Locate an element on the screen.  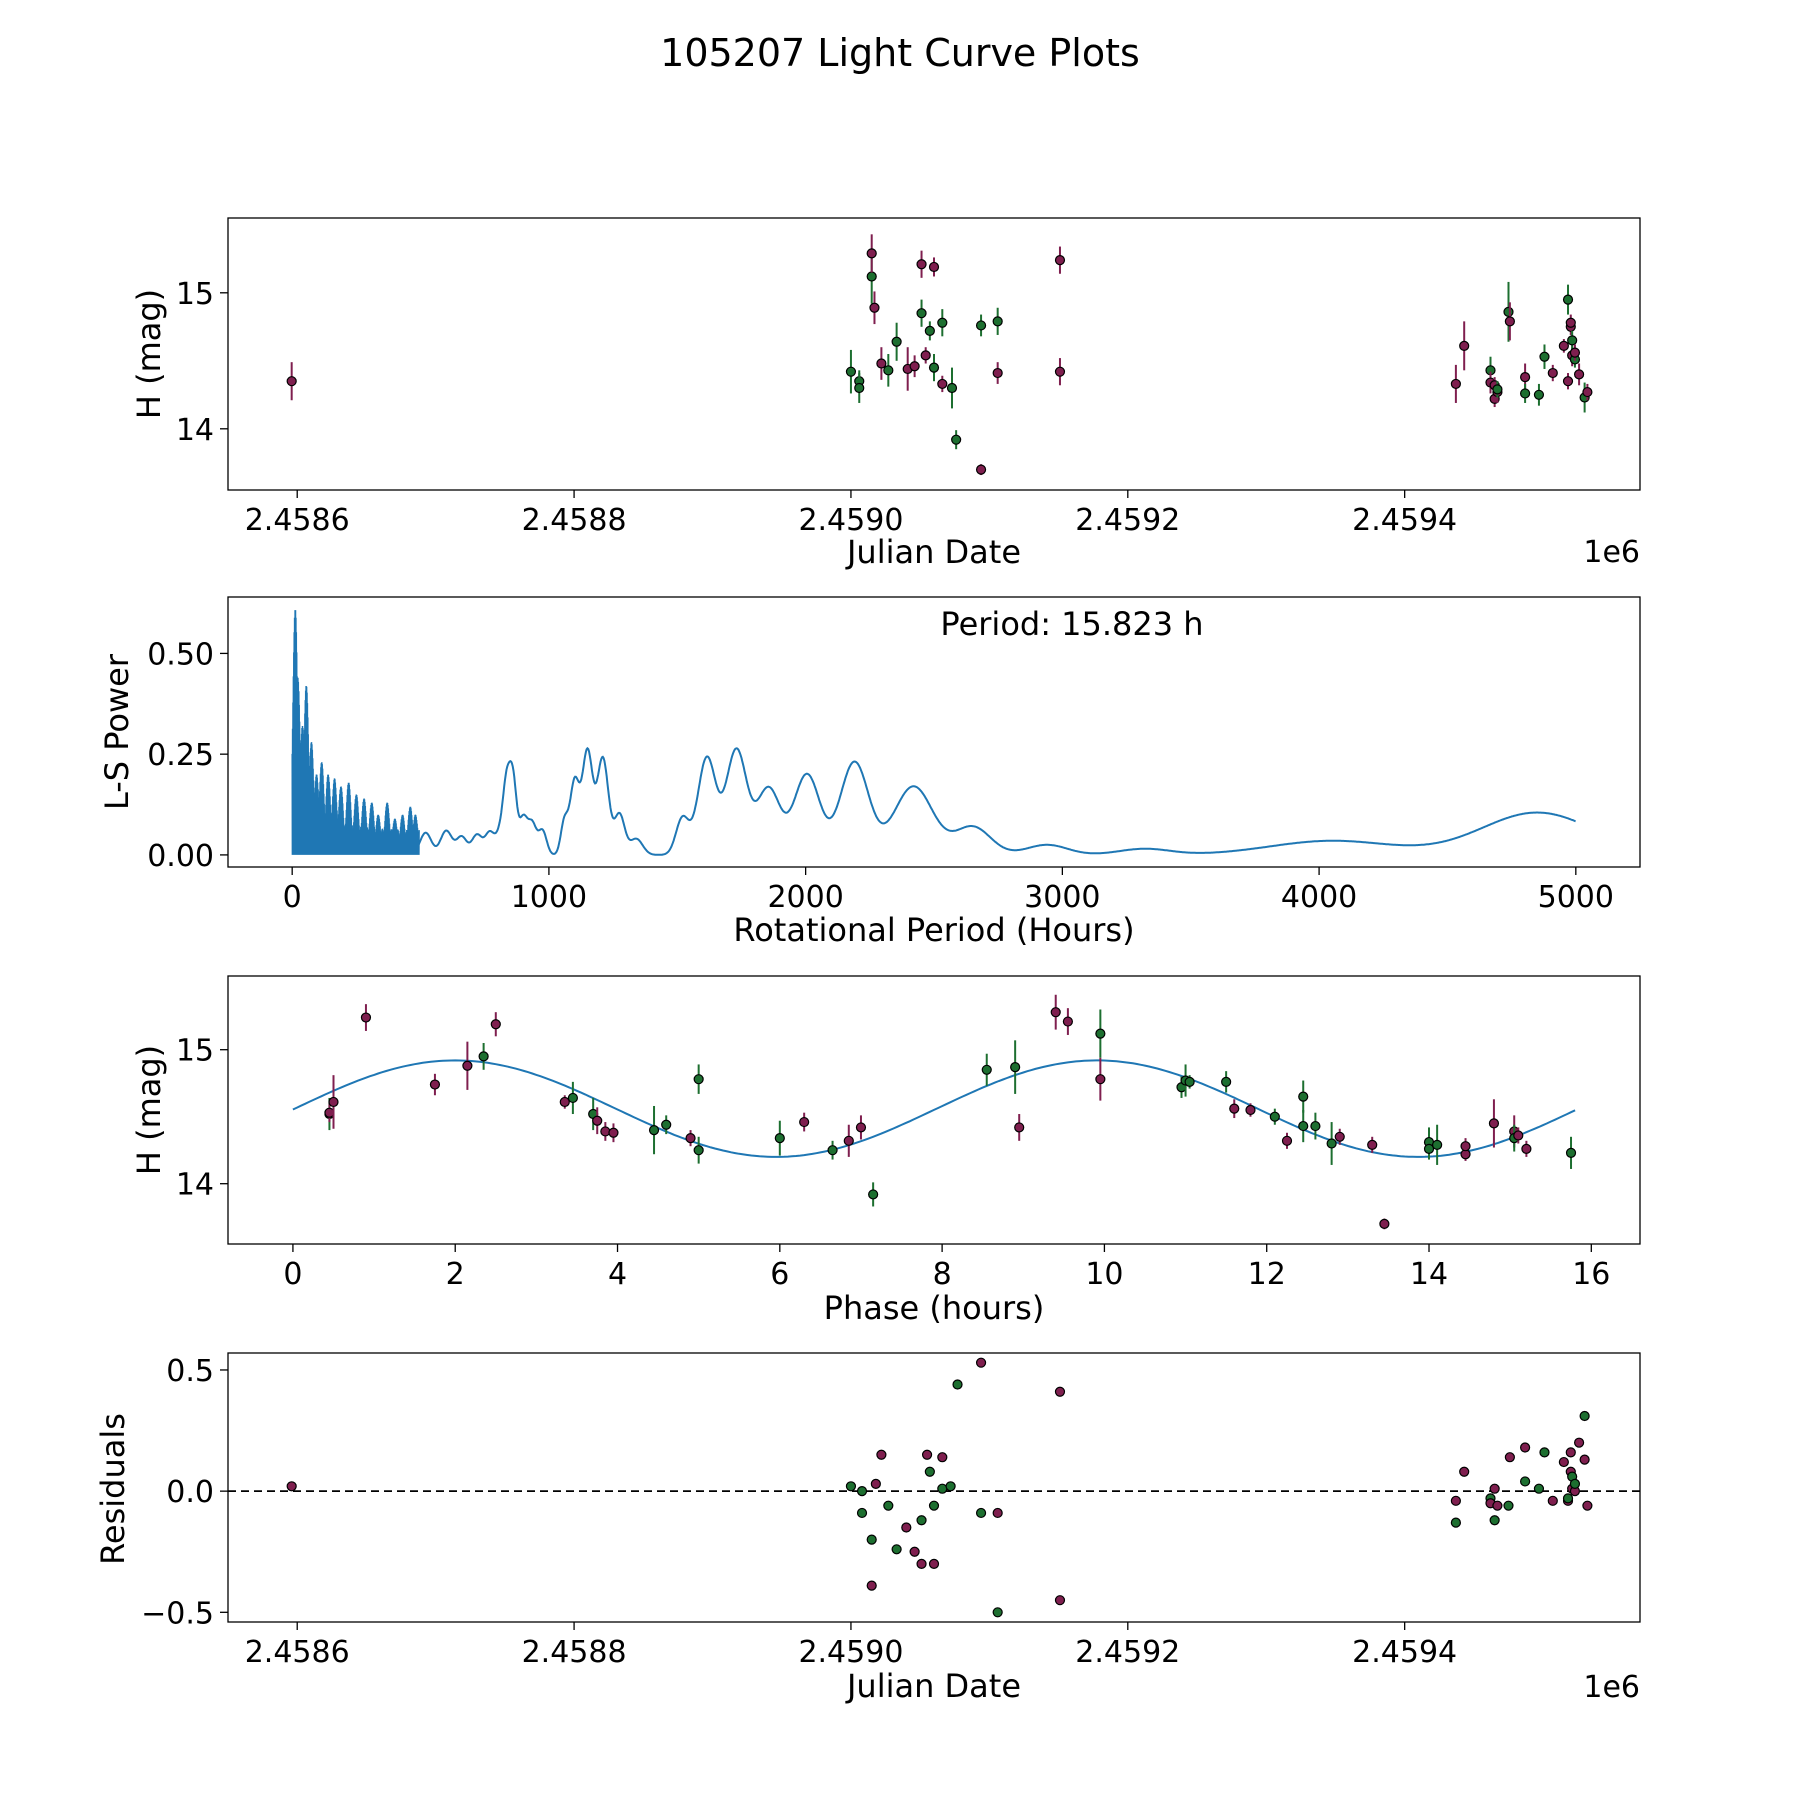
periodogram-y-tick-label: 0.50 is located at coordinates (180, 654).